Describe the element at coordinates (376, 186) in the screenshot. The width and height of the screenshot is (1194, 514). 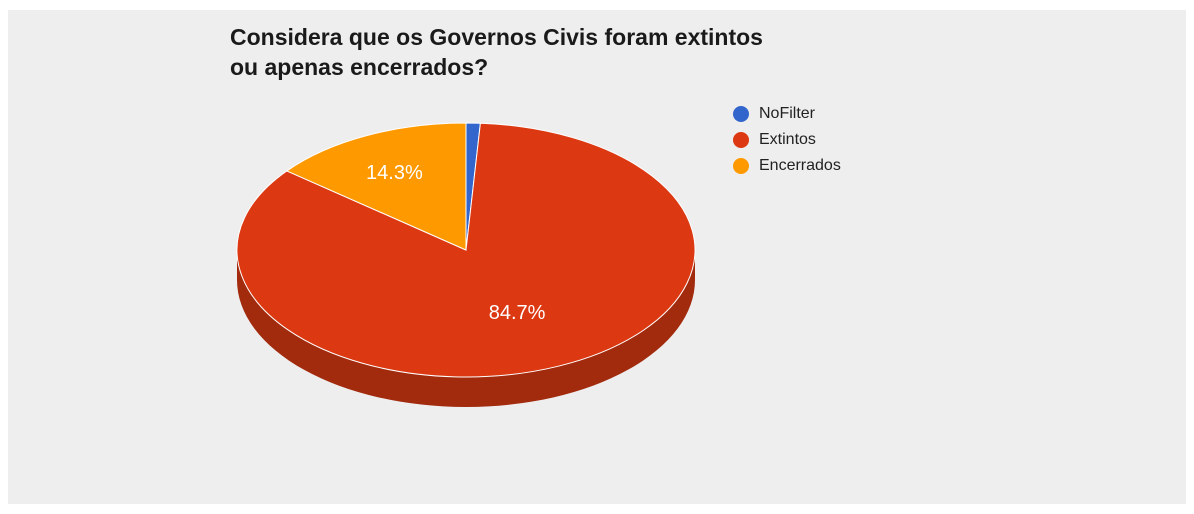
I see `pie-slice-encerrados` at that location.